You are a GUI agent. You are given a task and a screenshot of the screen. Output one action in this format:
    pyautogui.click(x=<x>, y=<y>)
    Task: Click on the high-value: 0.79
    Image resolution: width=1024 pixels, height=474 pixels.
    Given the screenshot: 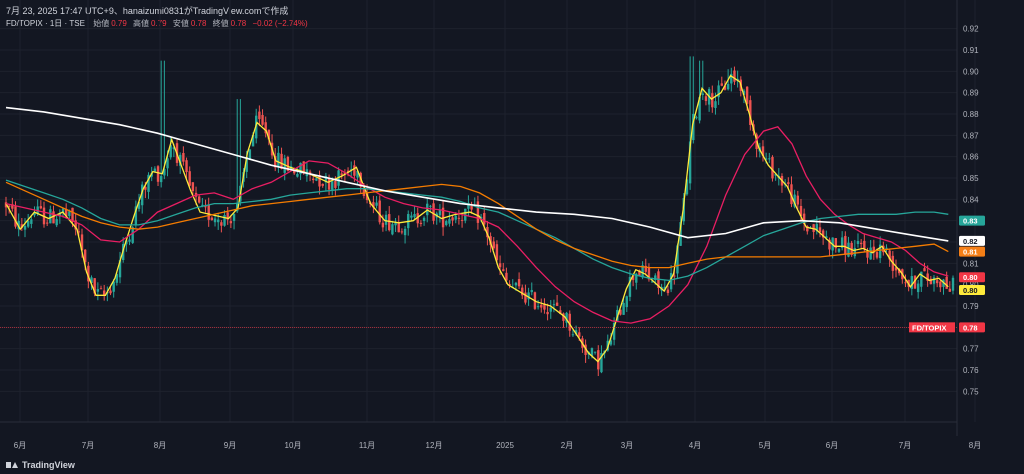 What is the action you would take?
    pyautogui.click(x=159, y=23)
    